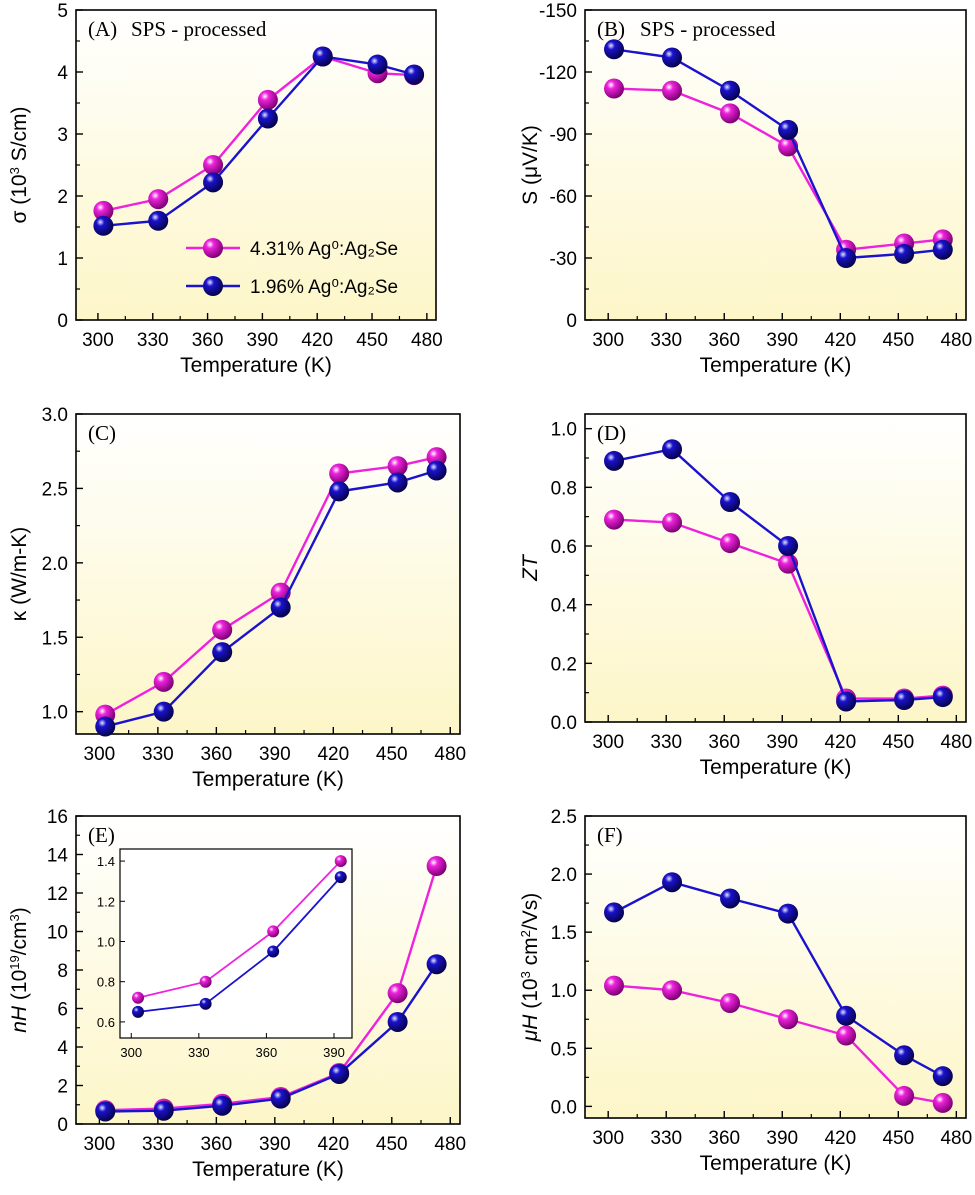  Describe the element at coordinates (100, 754) in the screenshot. I see `panel-C-xtick-label: 300` at that location.